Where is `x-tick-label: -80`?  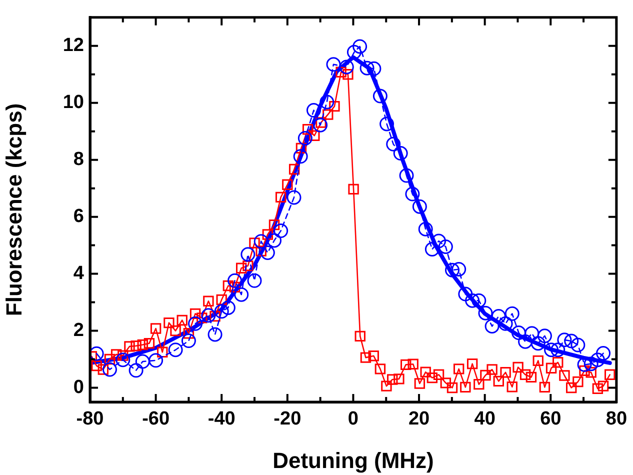 x-tick-label: -80 is located at coordinates (90, 419).